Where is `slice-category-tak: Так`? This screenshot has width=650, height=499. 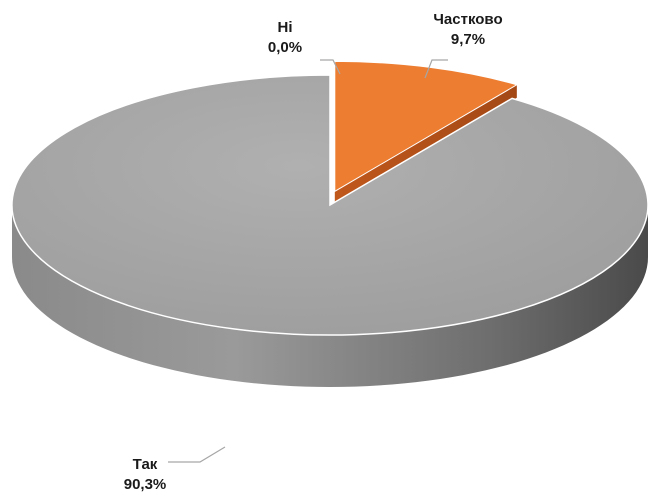
slice-category-tak: Так is located at coordinates (145, 464).